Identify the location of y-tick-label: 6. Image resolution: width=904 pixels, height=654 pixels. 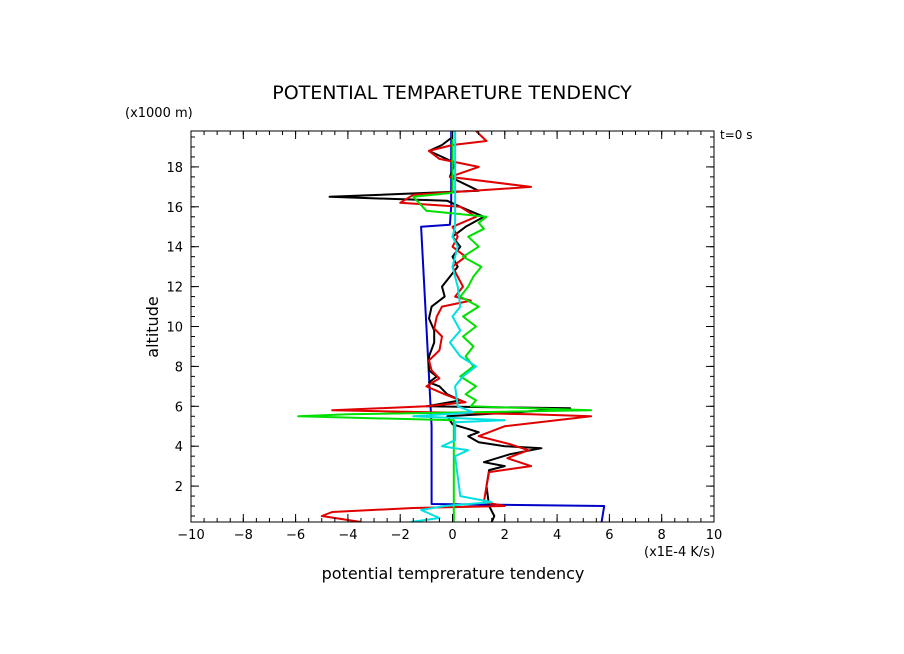
(179, 407).